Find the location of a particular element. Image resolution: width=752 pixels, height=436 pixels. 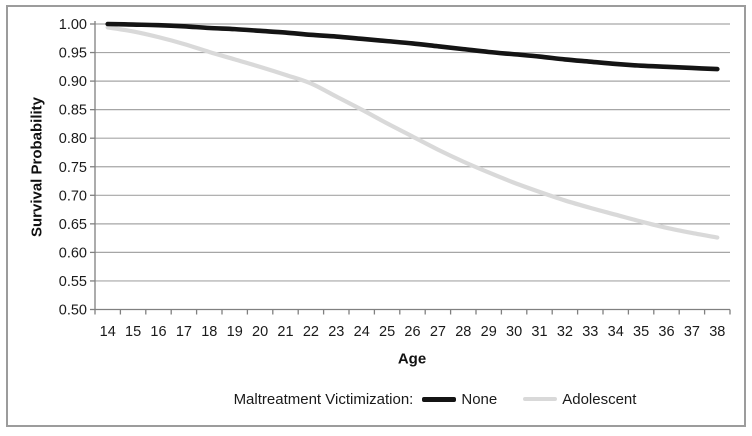

x-tick-label: 19 is located at coordinates (235, 332).